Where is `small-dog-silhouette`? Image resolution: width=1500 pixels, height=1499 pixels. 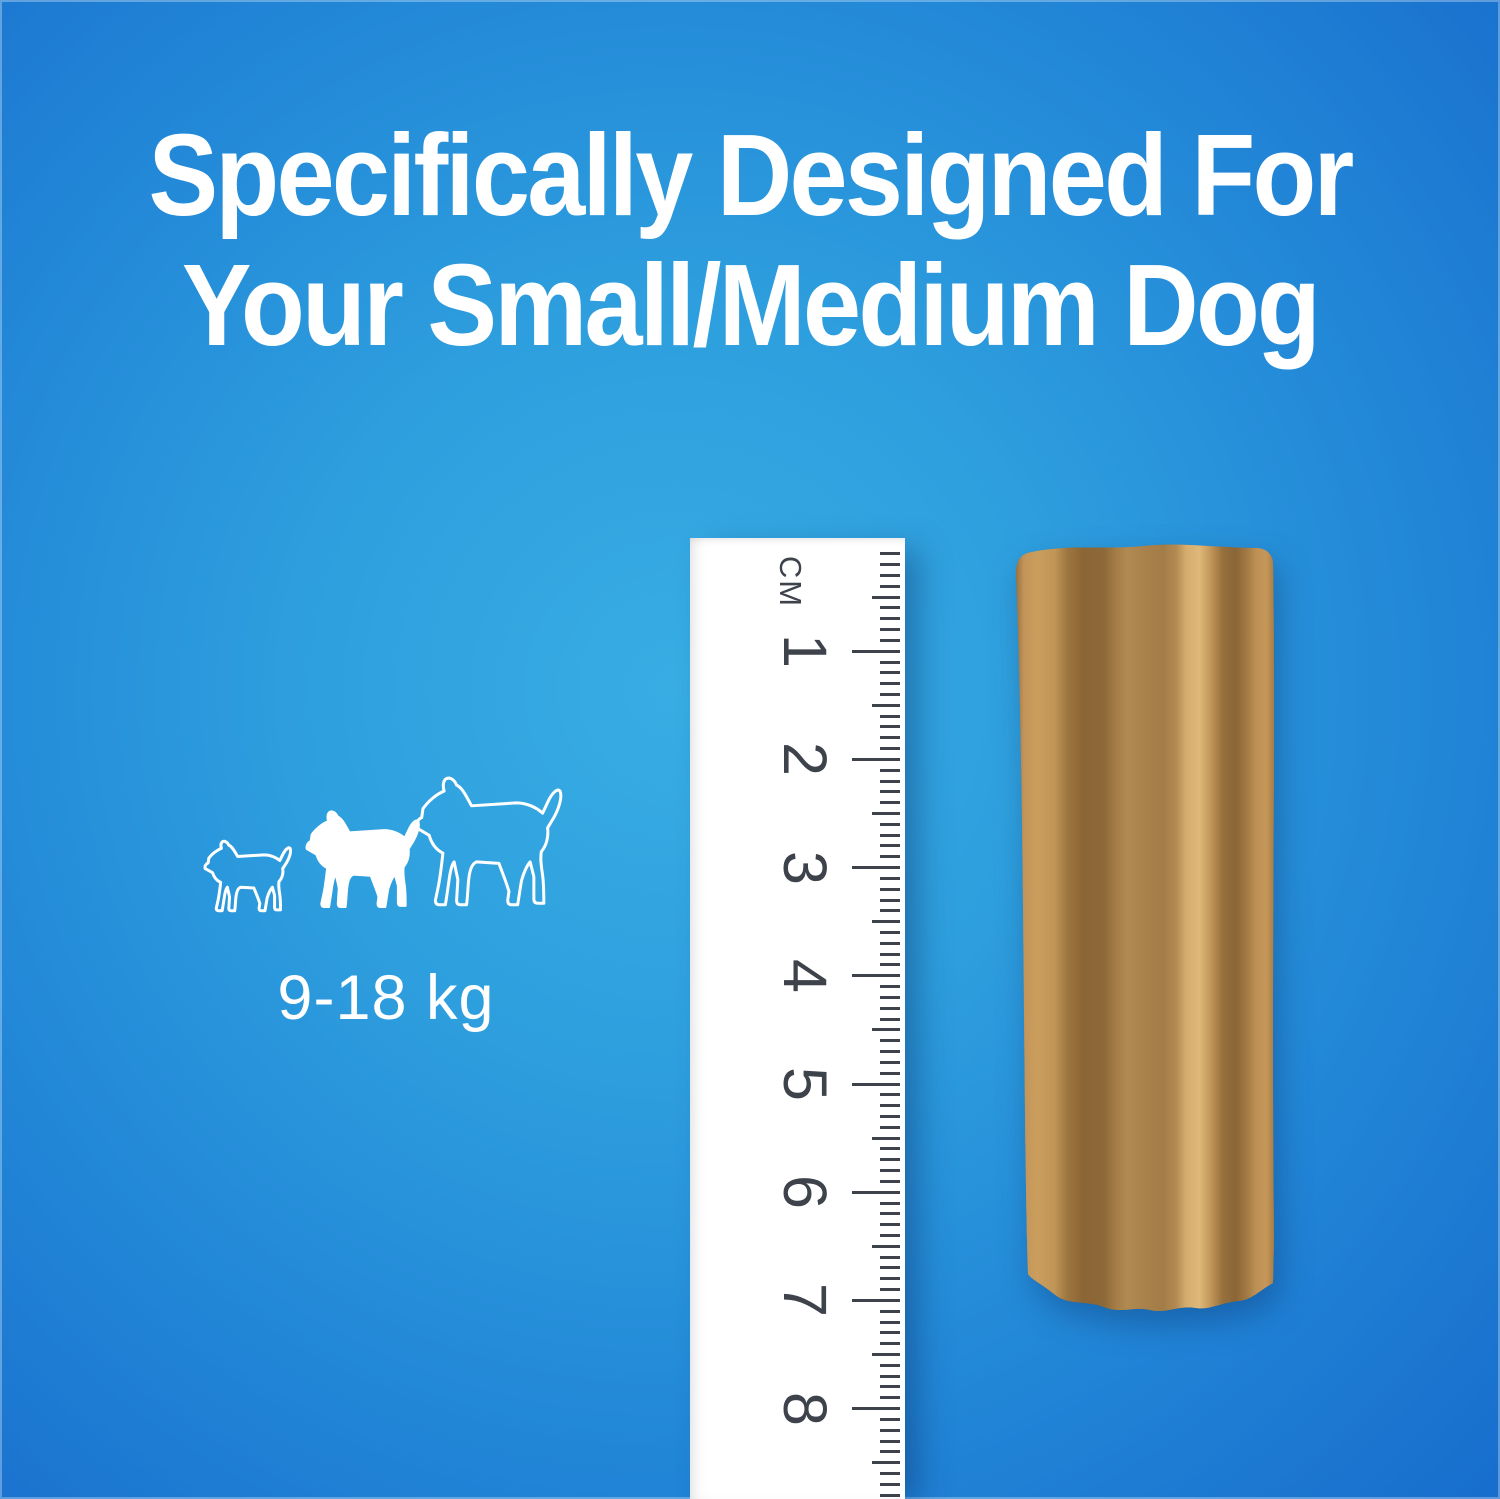
small-dog-silhouette is located at coordinates (247, 876).